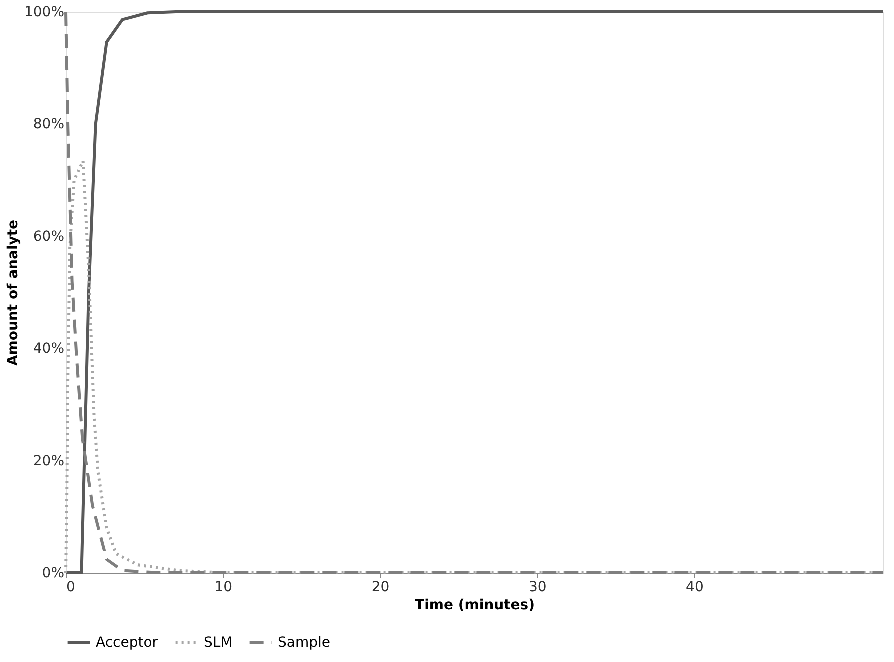 The height and width of the screenshot is (662, 894). What do you see at coordinates (48, 349) in the screenshot?
I see `y-tick-label: 40%` at bounding box center [48, 349].